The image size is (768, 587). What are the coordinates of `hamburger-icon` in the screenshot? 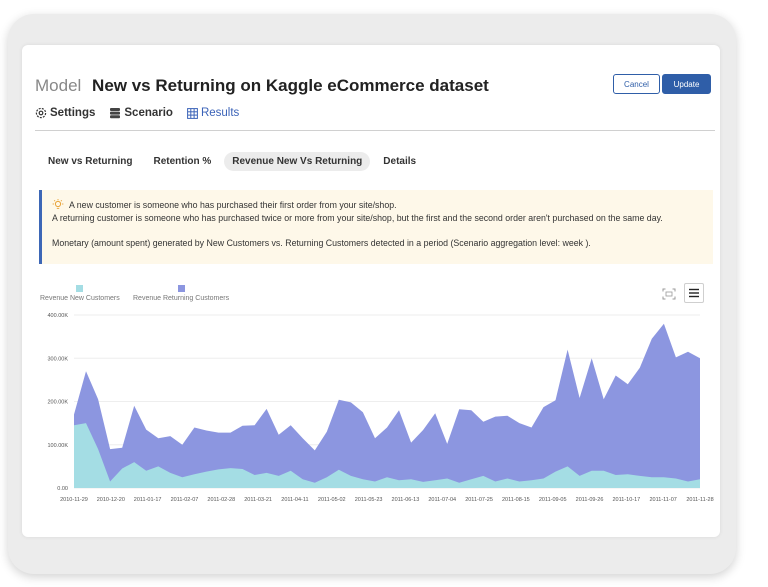 It's located at (694, 293).